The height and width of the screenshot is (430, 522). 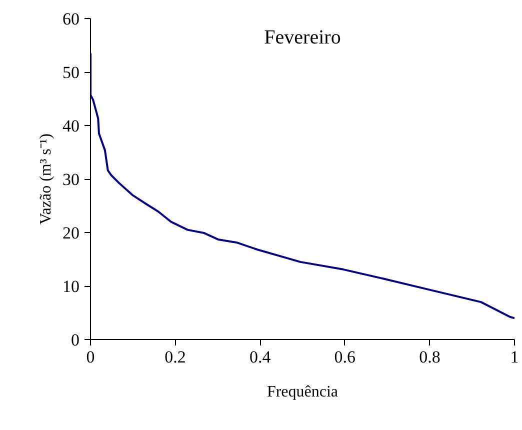 What do you see at coordinates (71, 233) in the screenshot?
I see `y-tick-label: 20` at bounding box center [71, 233].